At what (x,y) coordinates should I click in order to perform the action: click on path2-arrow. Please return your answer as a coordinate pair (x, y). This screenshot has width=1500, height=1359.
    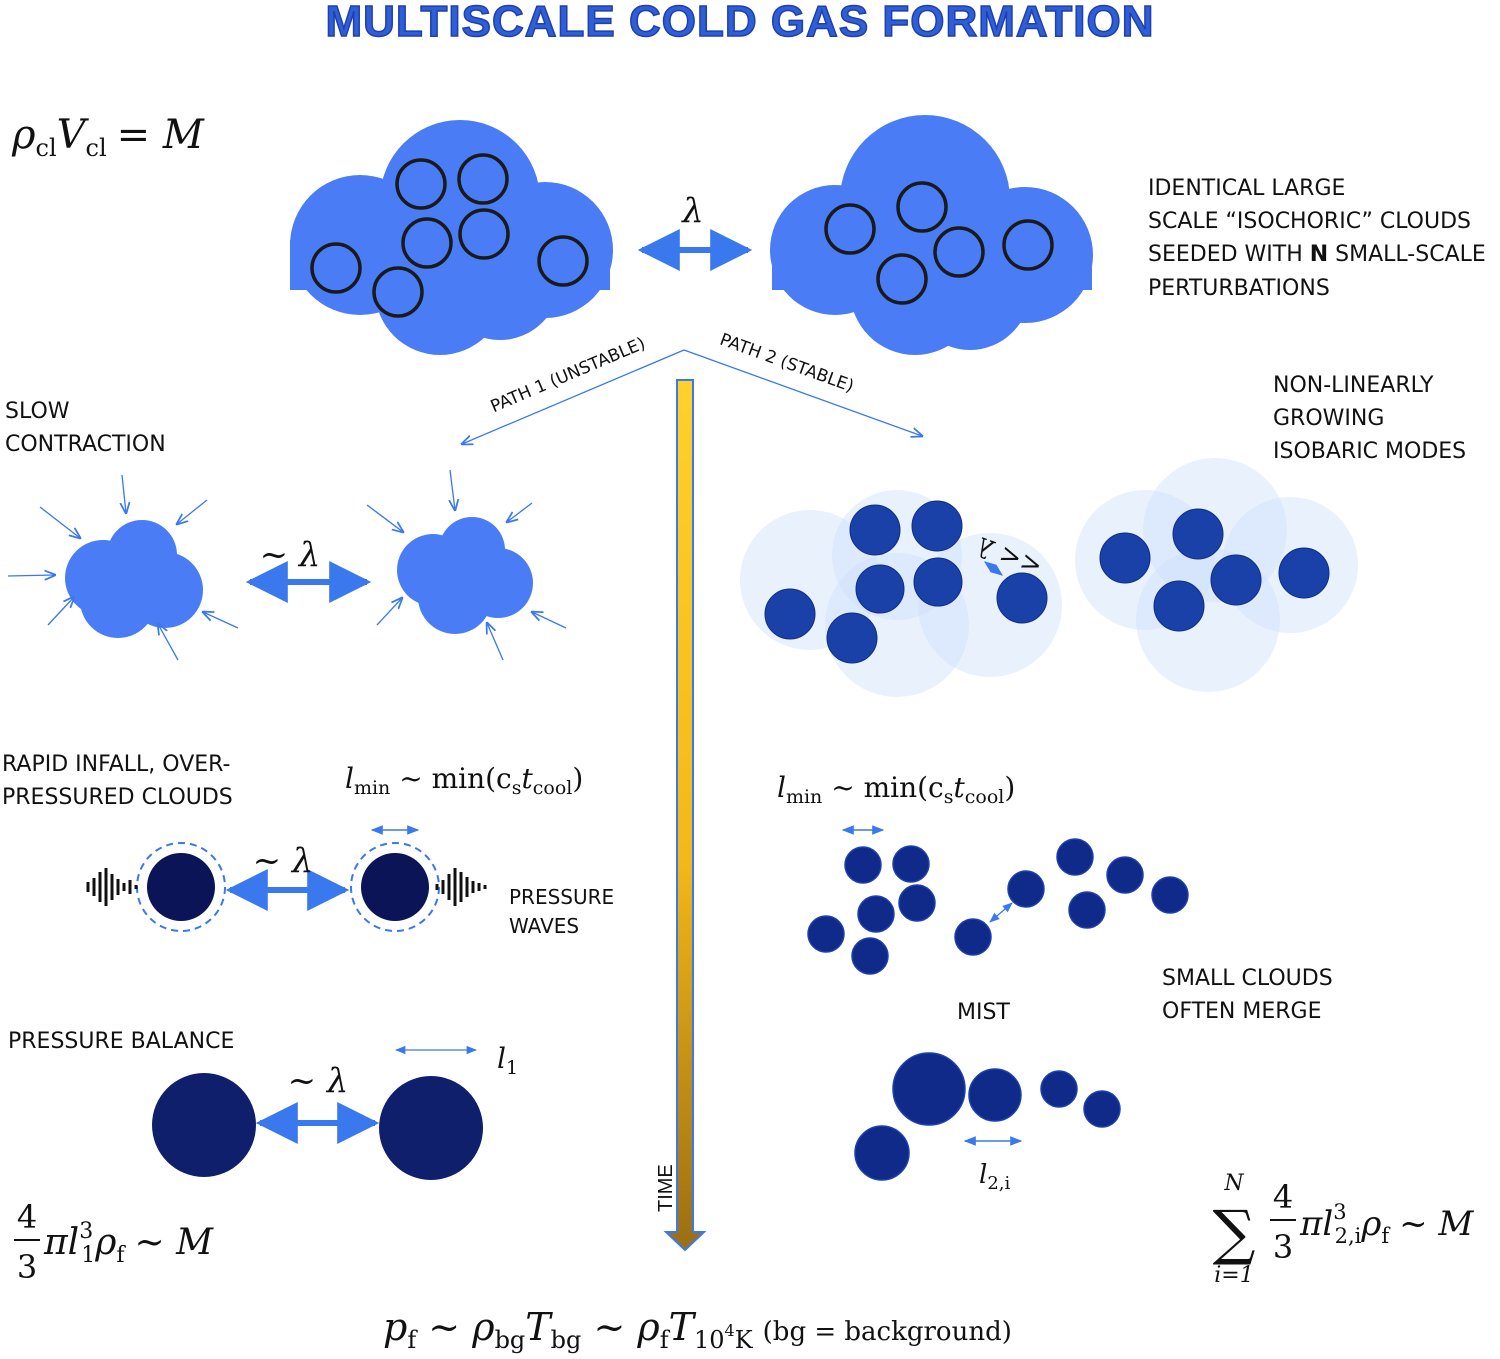
    Looking at the image, I should click on (802, 392).